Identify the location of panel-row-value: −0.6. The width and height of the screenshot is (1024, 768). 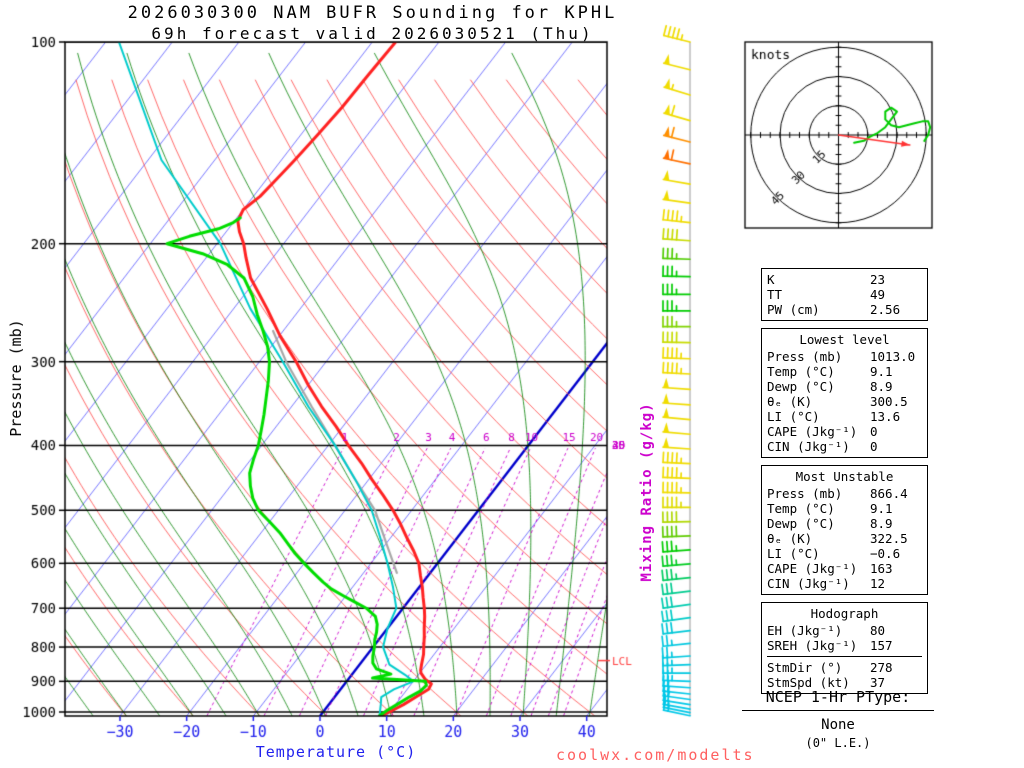
(885, 553).